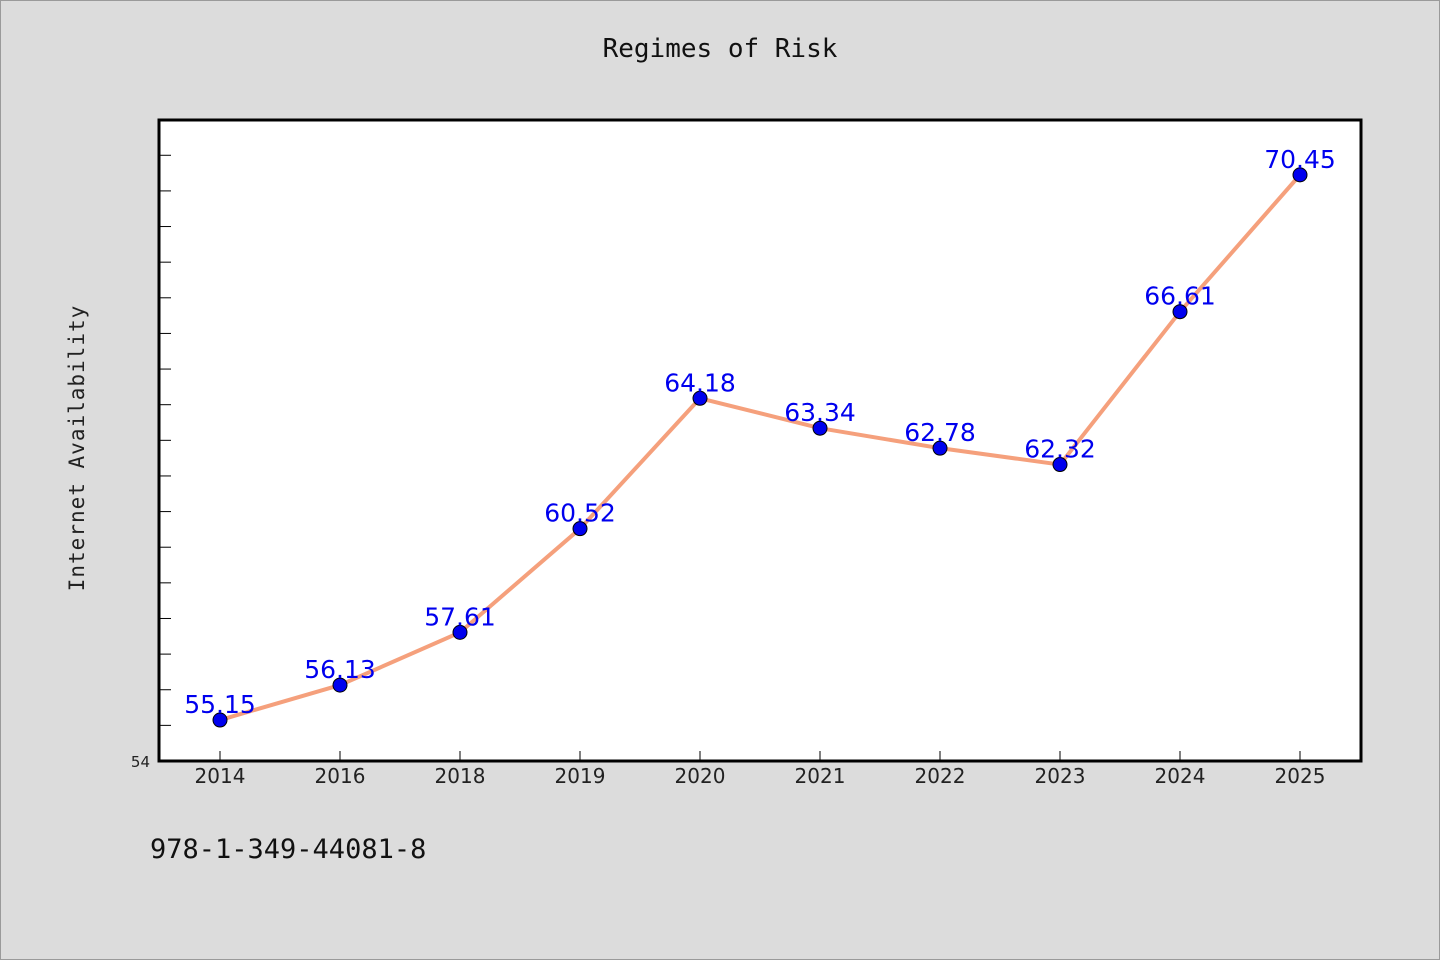 The height and width of the screenshot is (960, 1440). Describe the element at coordinates (1300, 776) in the screenshot. I see `x-tick-label: 2025` at that location.